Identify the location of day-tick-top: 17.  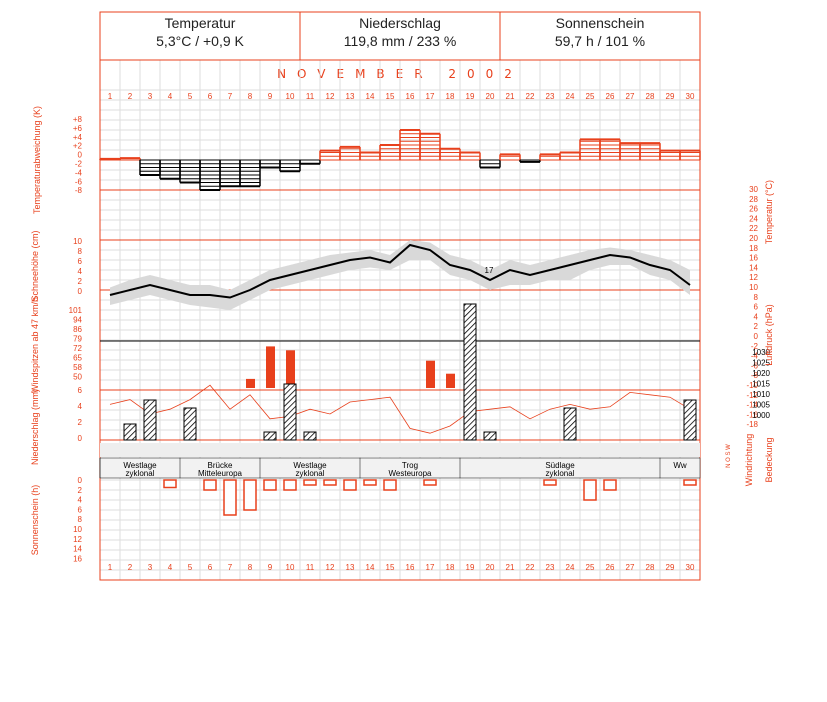
(430, 96).